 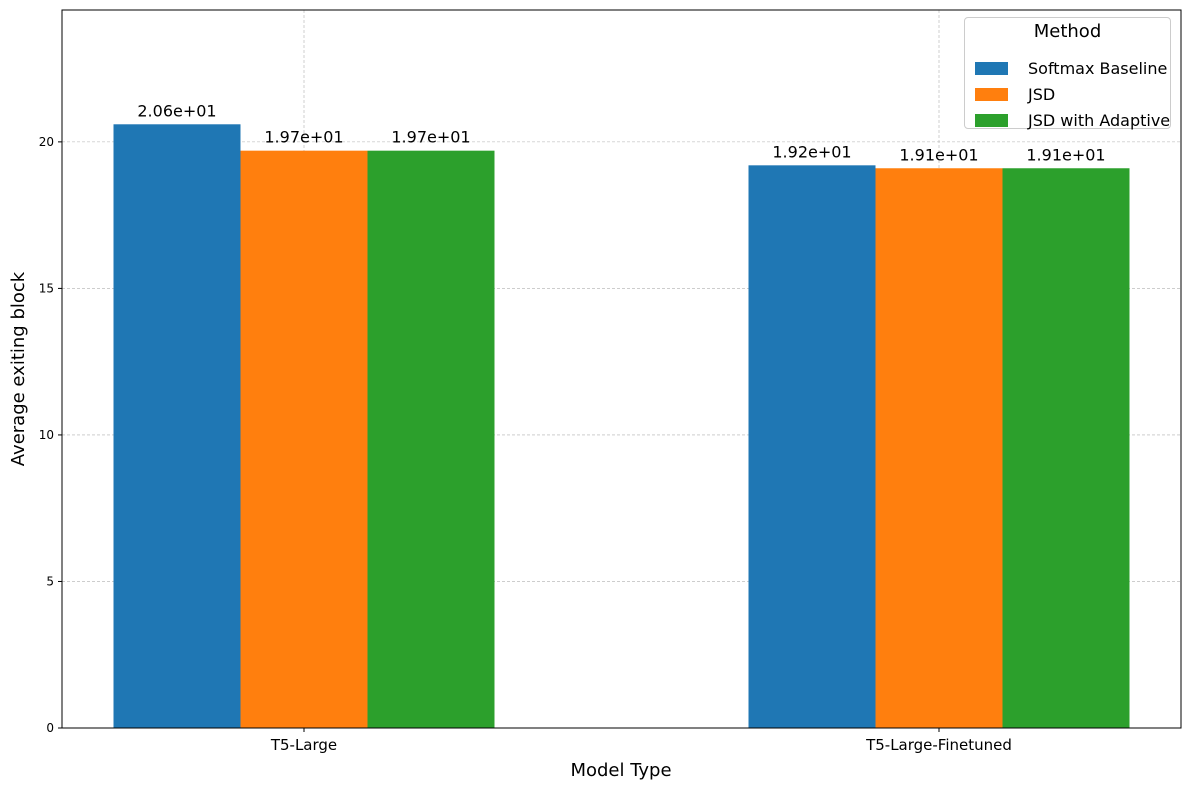 I want to click on bar-value-label: 2.06e+01, so click(x=176, y=110).